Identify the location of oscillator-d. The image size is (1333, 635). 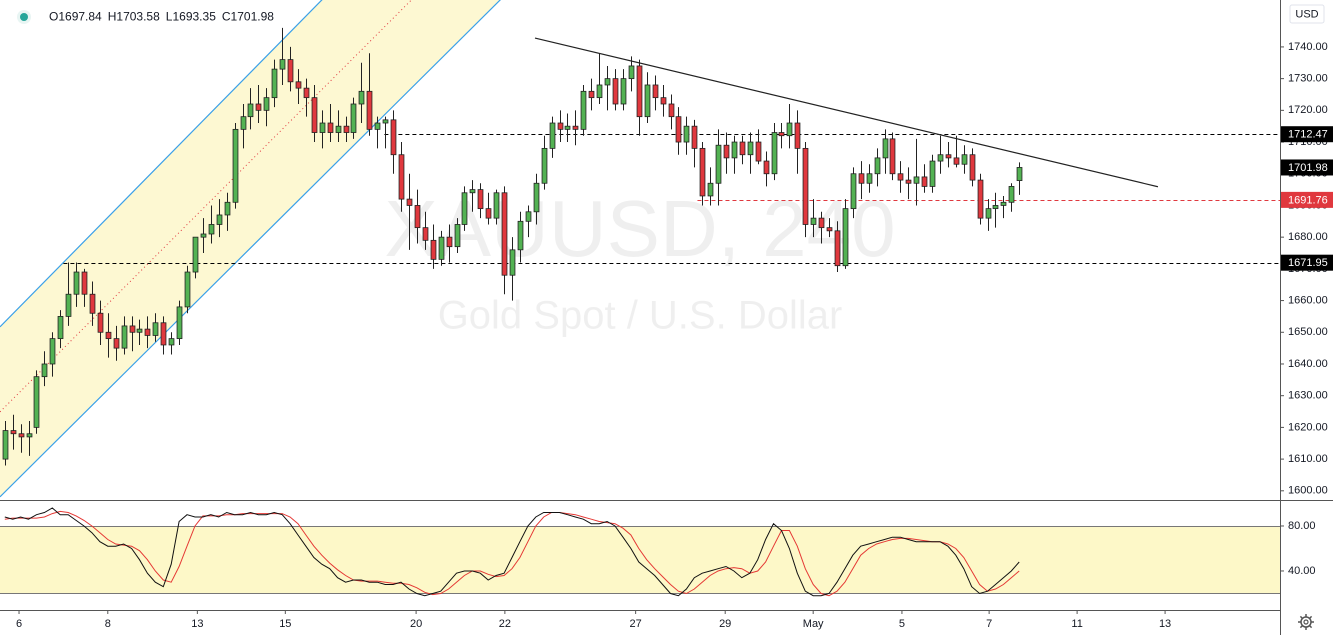
(512, 553).